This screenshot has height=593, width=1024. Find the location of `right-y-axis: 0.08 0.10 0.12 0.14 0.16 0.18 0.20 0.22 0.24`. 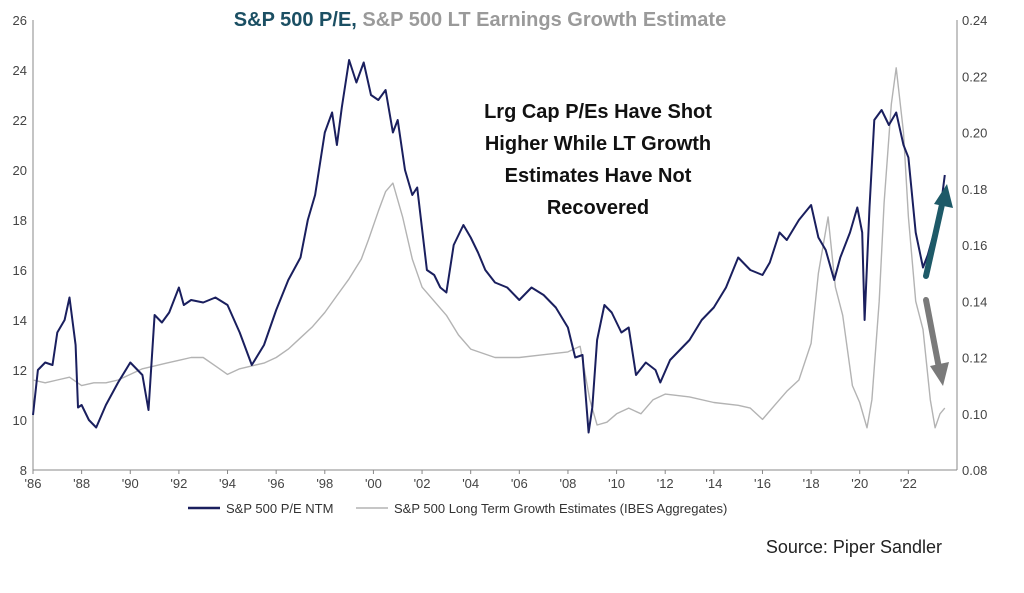

right-y-axis: 0.08 0.10 0.12 0.14 0.16 0.18 0.20 0.22 0.24 is located at coordinates (971, 245).